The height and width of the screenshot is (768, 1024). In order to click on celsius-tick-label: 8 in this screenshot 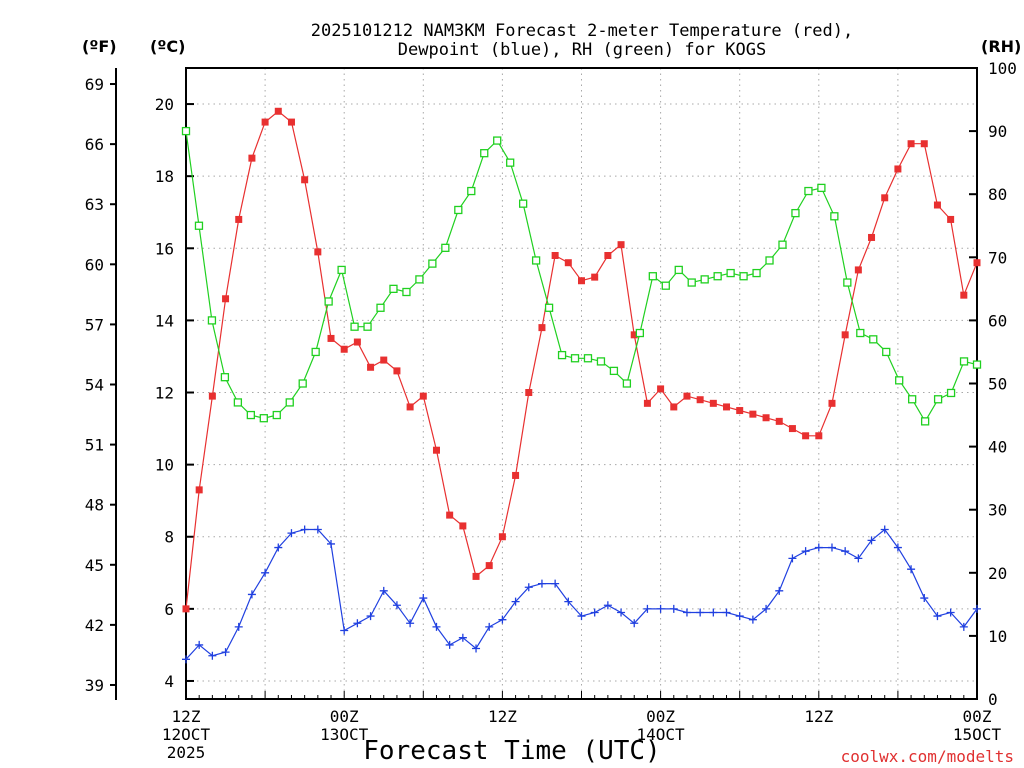, I will do `click(169, 537)`.